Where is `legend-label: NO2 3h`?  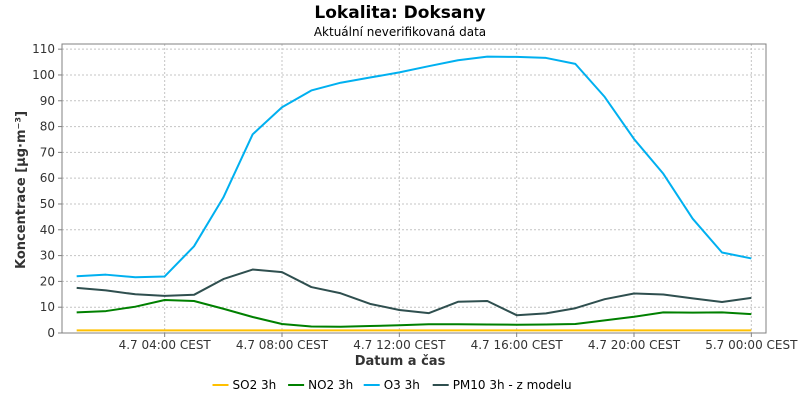 legend-label: NO2 3h is located at coordinates (330, 385).